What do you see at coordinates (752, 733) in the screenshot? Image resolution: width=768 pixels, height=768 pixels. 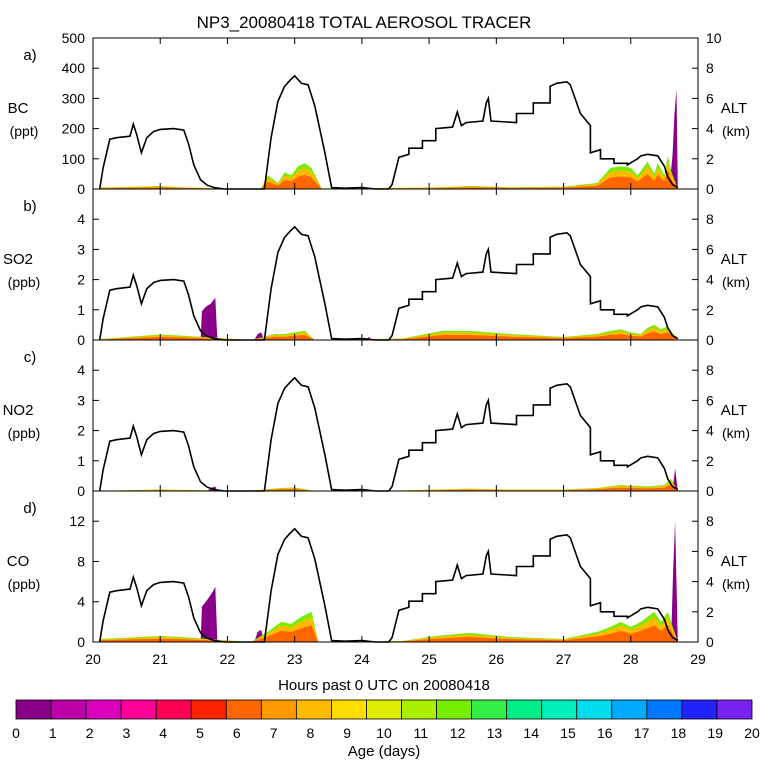 I see `colorbar-tick-label: 20` at bounding box center [752, 733].